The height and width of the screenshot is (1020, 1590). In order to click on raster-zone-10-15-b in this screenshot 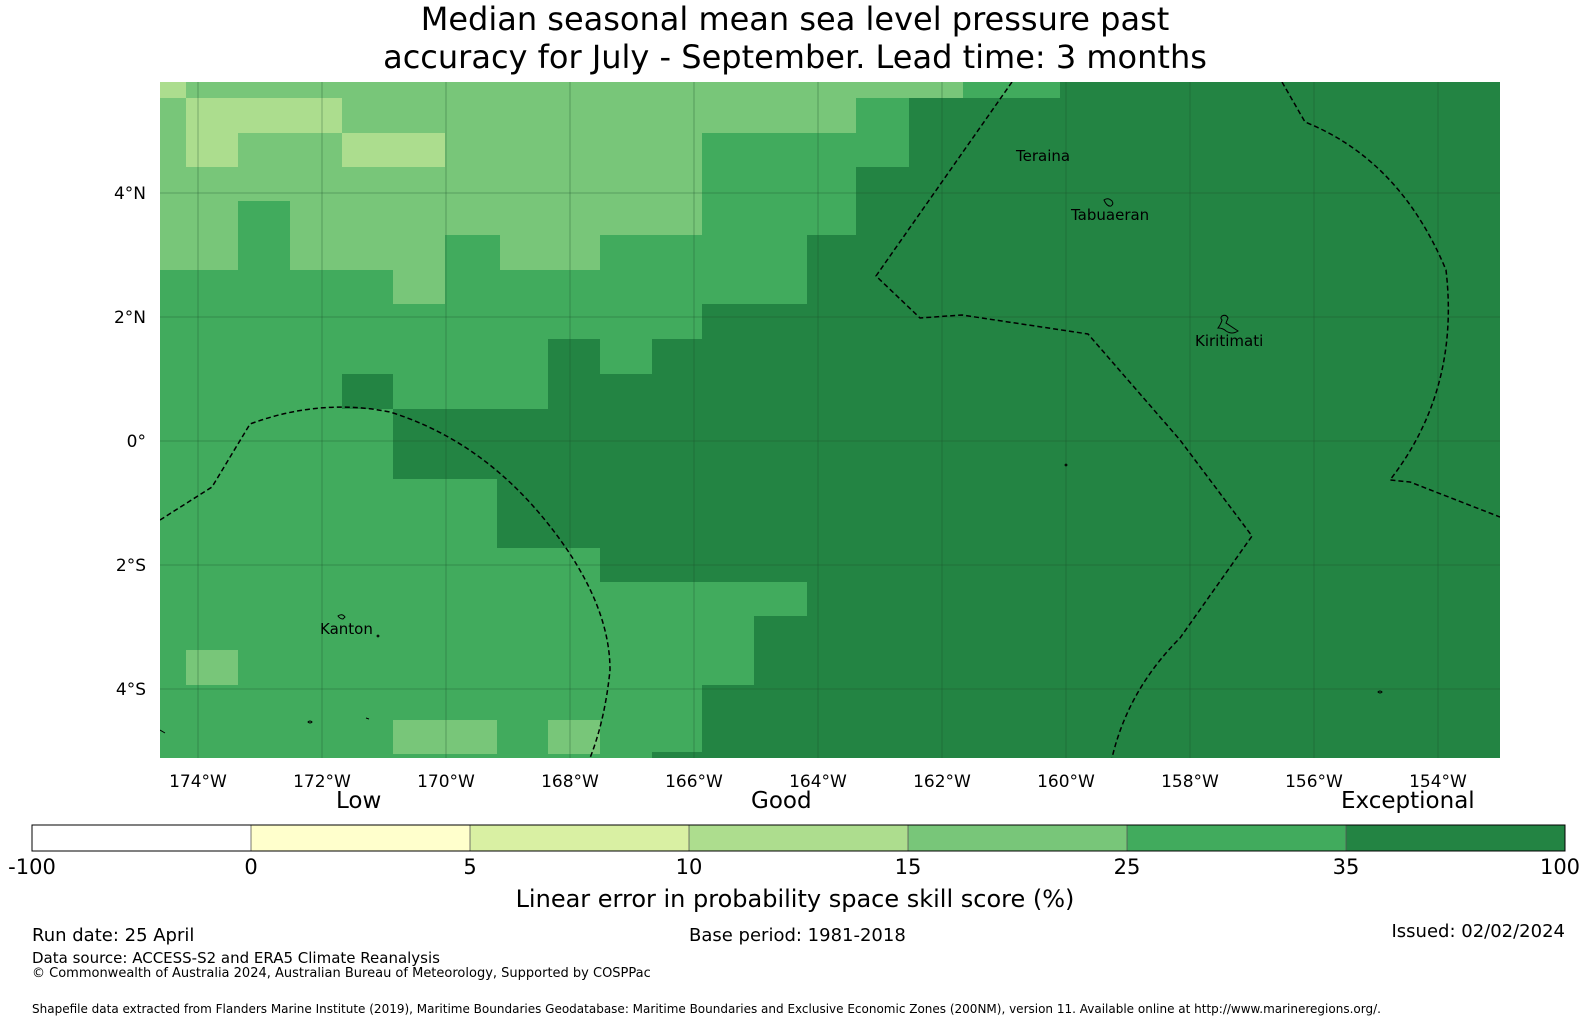, I will do `click(393, 150)`.